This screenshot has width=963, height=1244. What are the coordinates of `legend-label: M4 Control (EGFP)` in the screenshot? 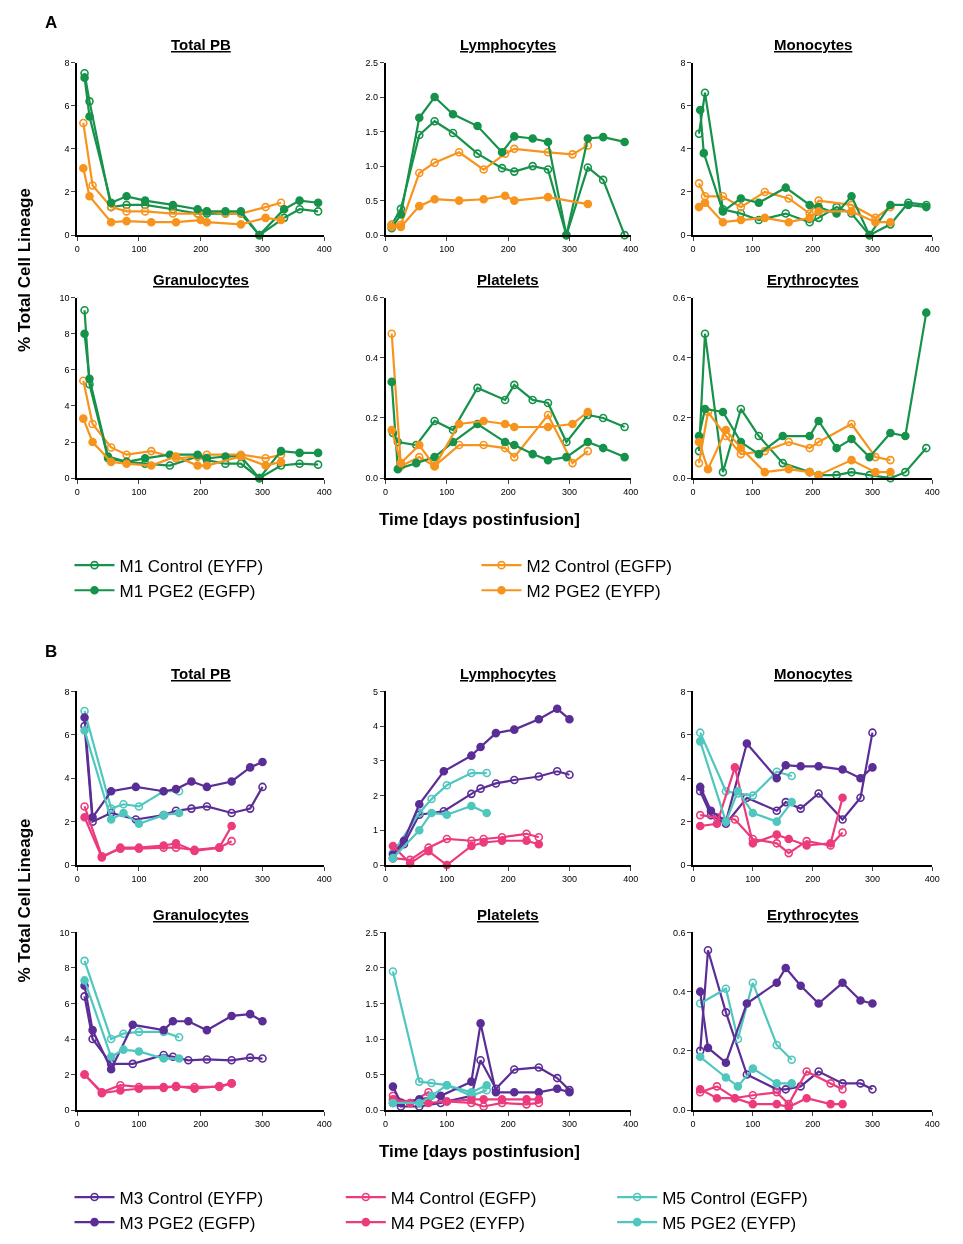 It's located at (463, 1198).